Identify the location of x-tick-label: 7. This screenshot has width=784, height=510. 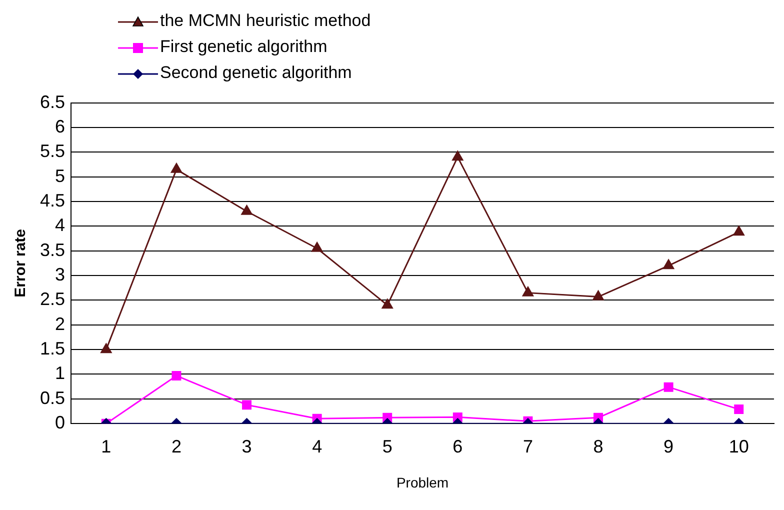
(527, 446).